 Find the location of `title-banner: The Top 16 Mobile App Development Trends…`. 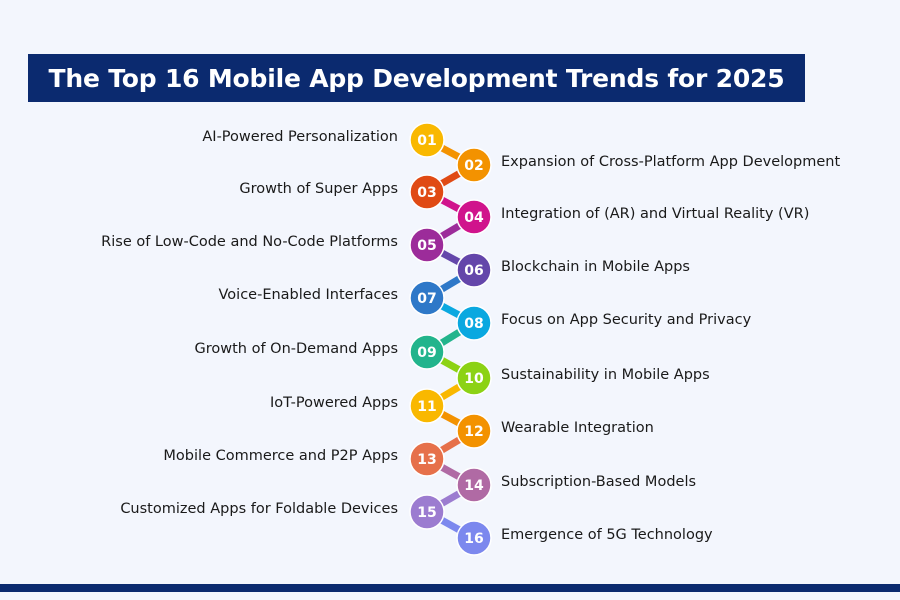

title-banner: The Top 16 Mobile App Development Trends… is located at coordinates (416, 78).